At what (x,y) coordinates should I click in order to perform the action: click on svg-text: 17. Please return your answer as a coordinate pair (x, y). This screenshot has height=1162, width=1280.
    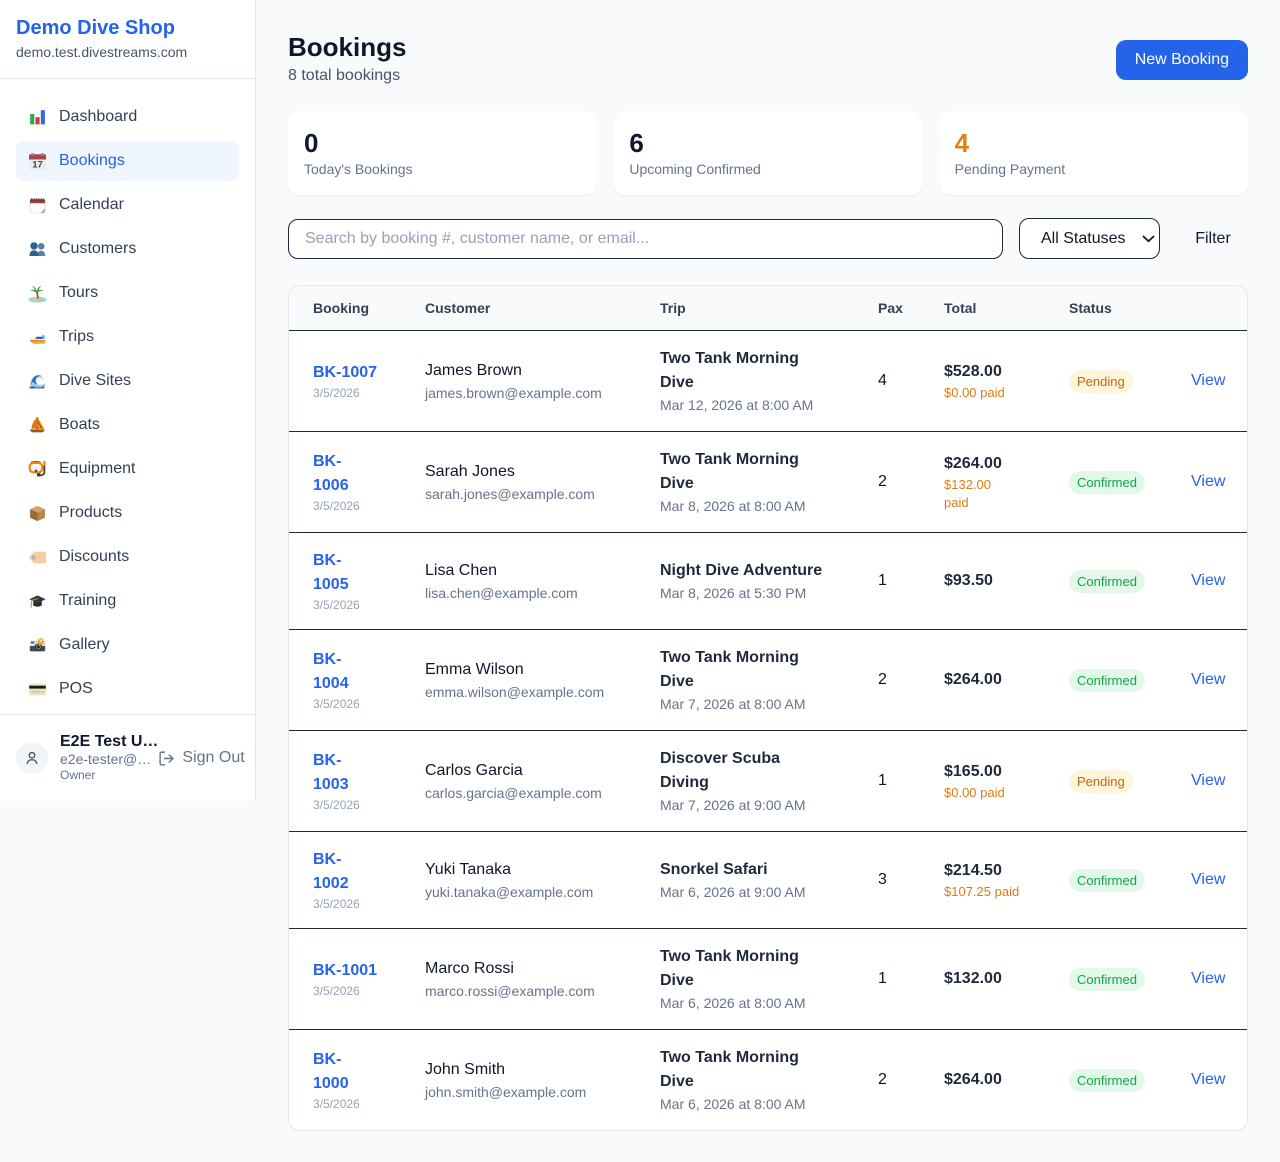
    Looking at the image, I should click on (37, 164).